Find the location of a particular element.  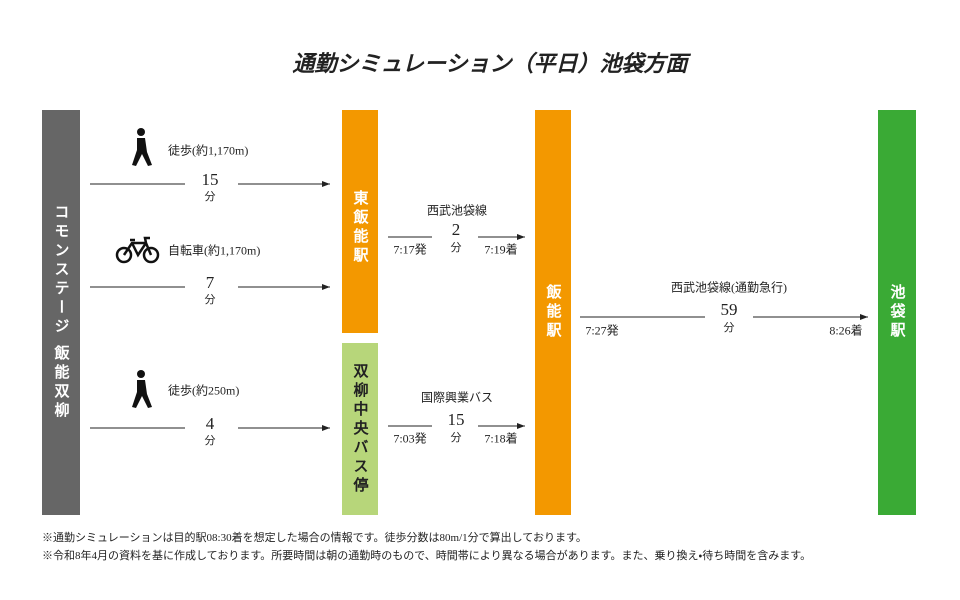

station-bar: 池袋駅 is located at coordinates (897, 312).